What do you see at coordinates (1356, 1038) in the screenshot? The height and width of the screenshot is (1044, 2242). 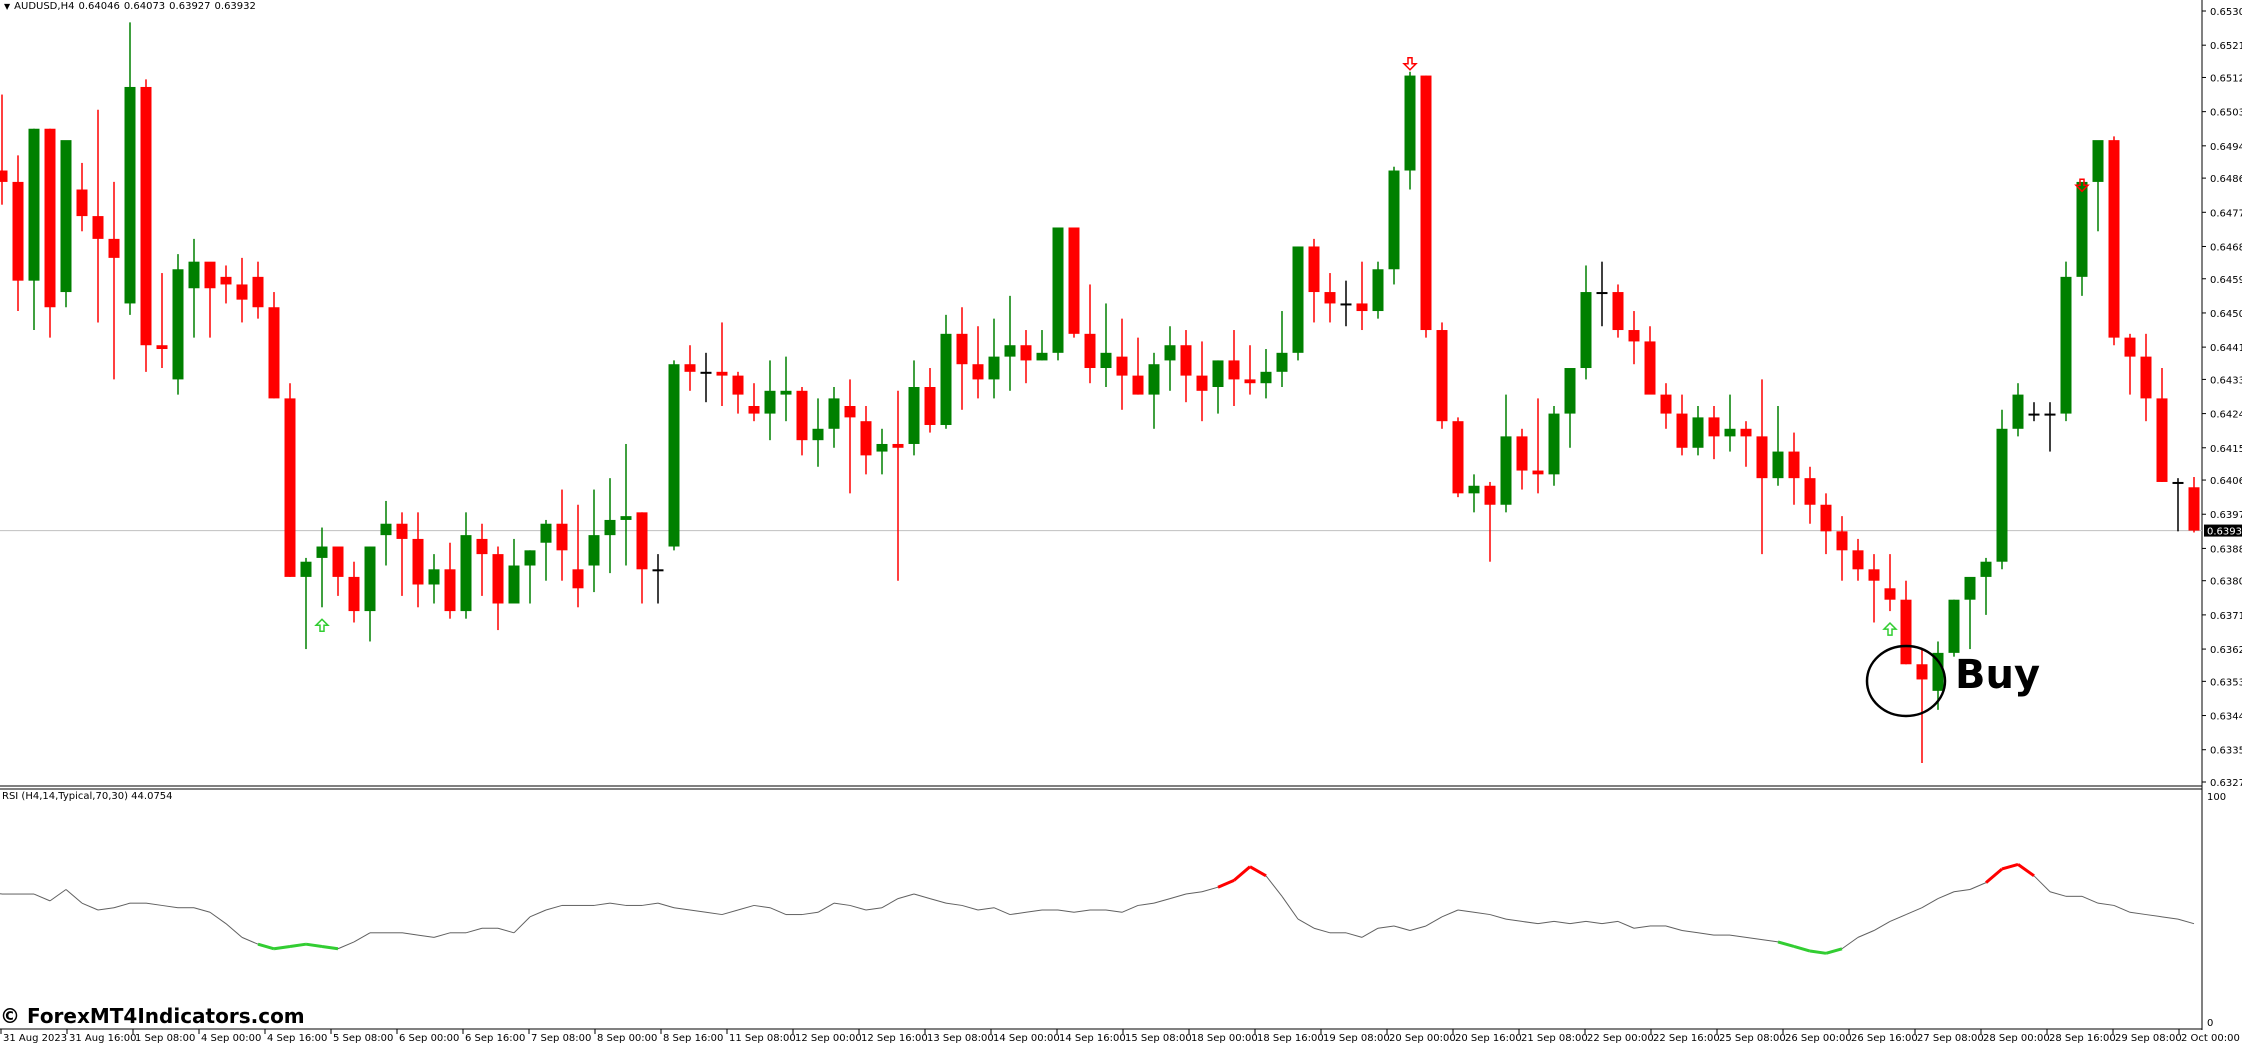 I see `svg-text: 19 Sep 08:00` at bounding box center [1356, 1038].